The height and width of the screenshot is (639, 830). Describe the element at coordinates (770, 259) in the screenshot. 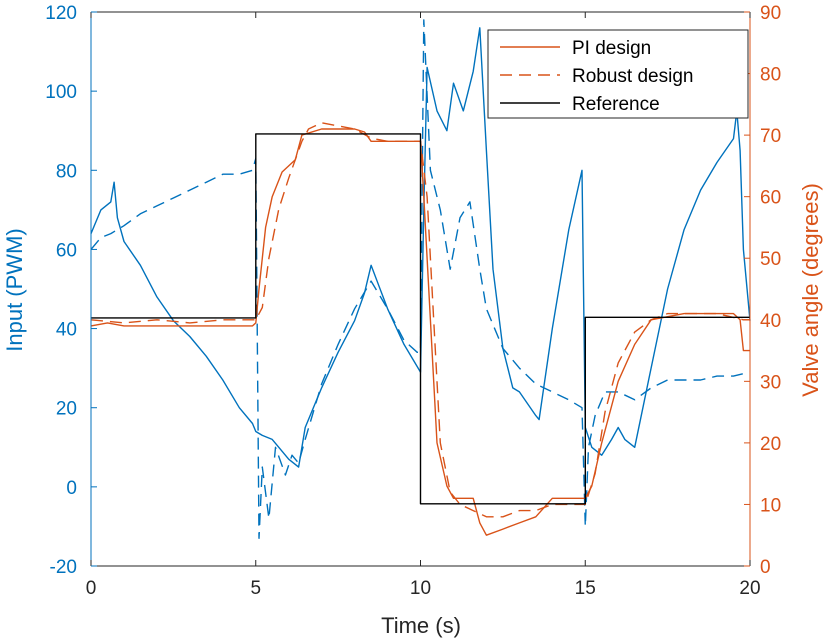

I see `y-tick-label-right: 50` at that location.